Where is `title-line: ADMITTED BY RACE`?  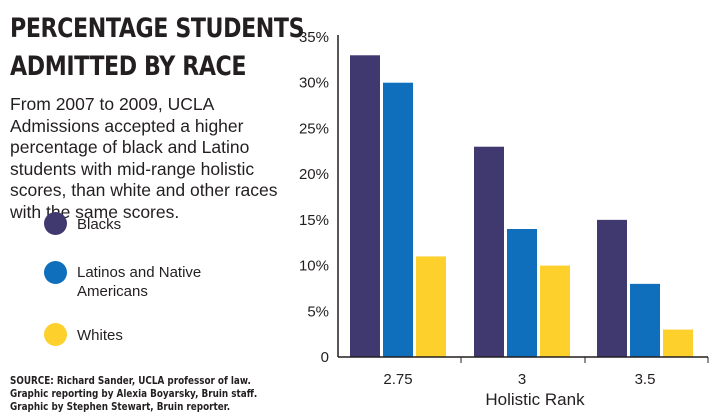 title-line: ADMITTED BY RACE is located at coordinates (128, 66).